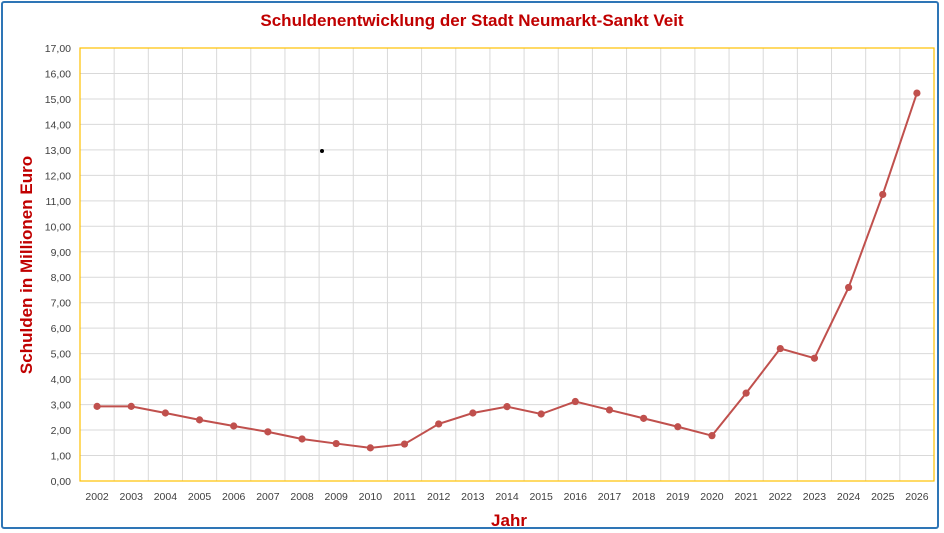 Image resolution: width=944 pixels, height=533 pixels. What do you see at coordinates (58, 100) in the screenshot?
I see `y-tick-label: 15,00` at bounding box center [58, 100].